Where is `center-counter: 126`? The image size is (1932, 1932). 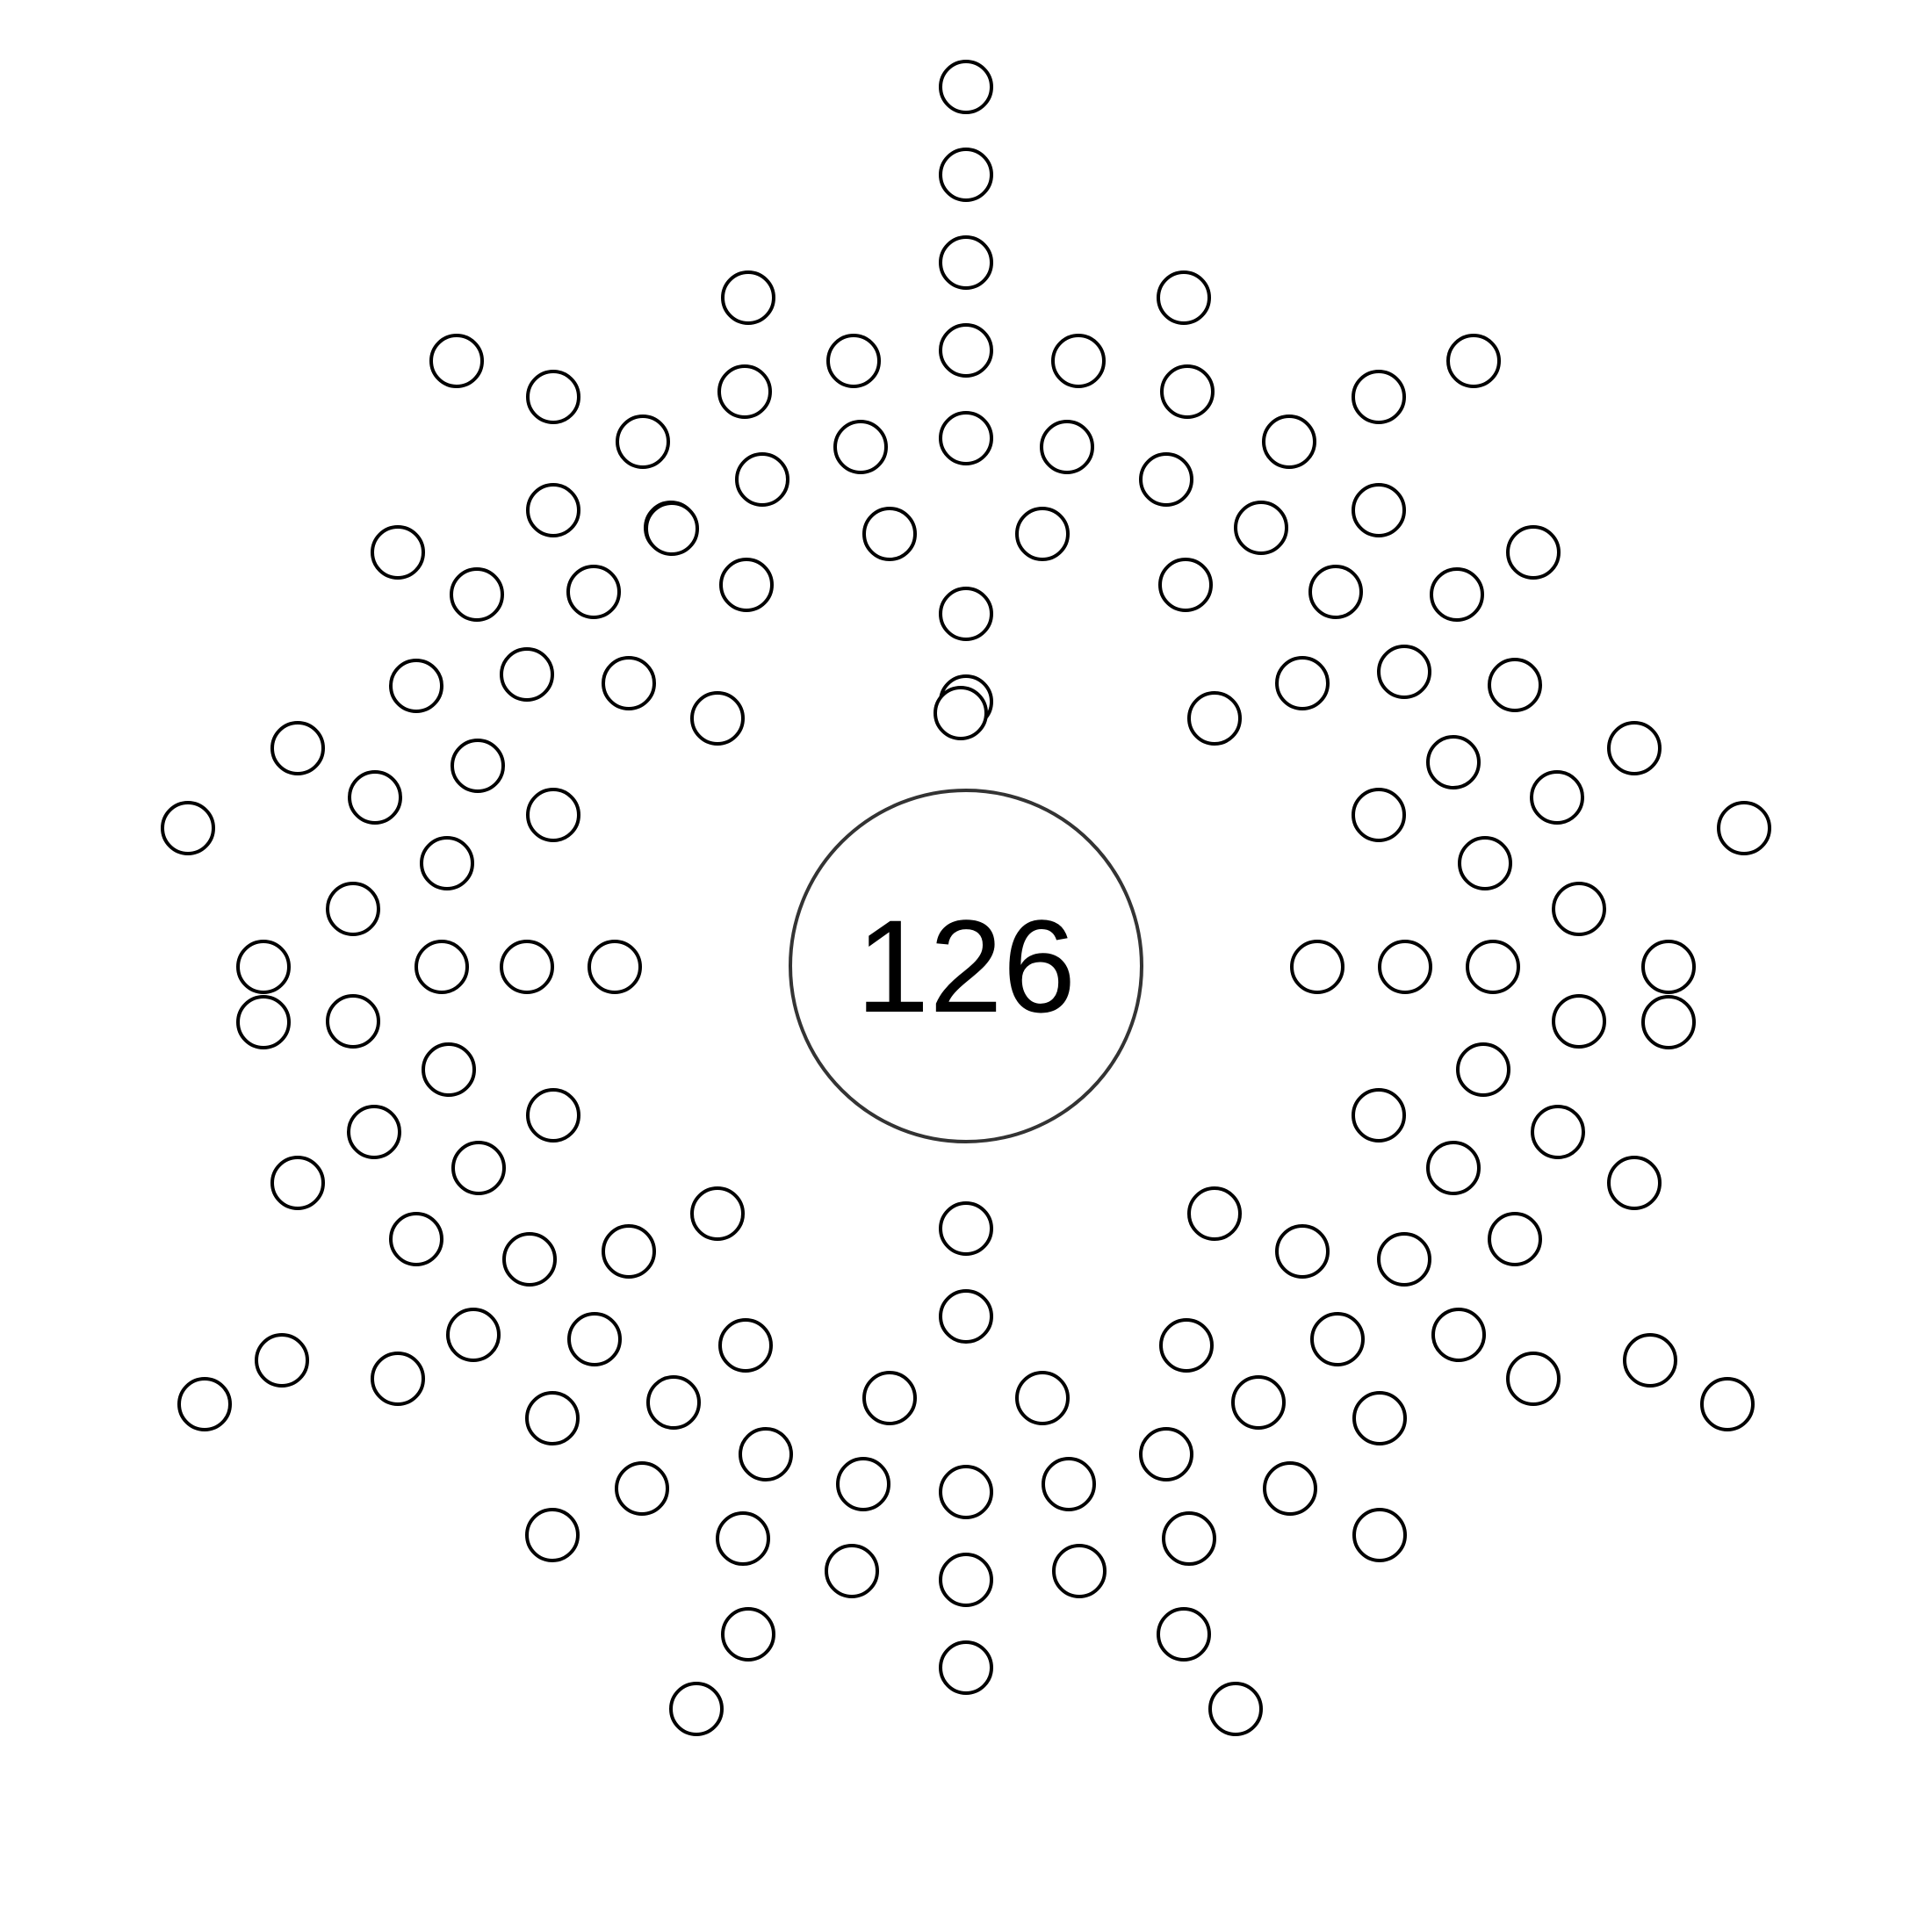 center-counter: 126 is located at coordinates (966, 966).